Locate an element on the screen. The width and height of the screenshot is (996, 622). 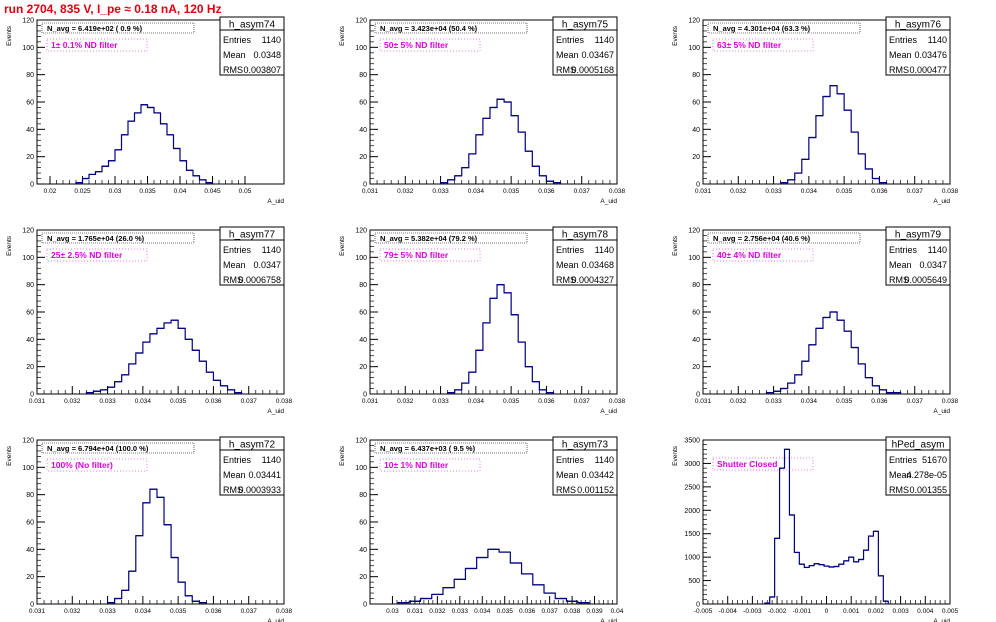
stat-value-mean: 0.03441 is located at coordinates (264, 475).